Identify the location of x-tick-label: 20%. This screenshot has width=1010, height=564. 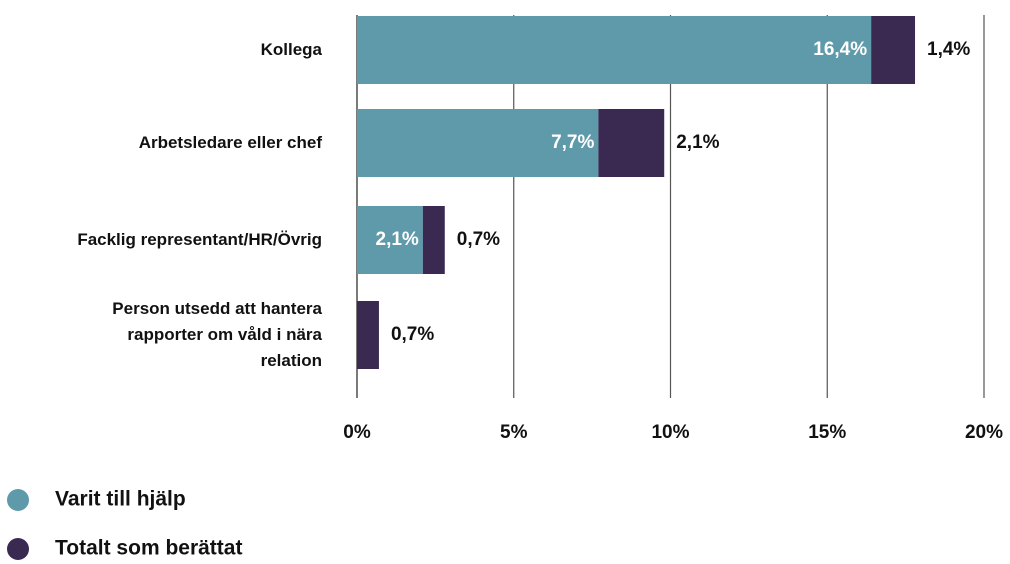
(984, 432).